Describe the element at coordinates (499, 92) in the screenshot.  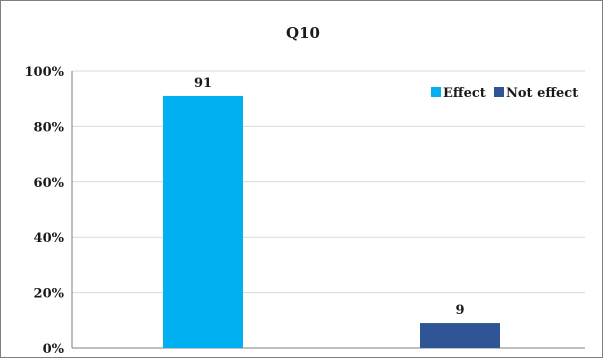
I see `legend-swatch-not-effect` at that location.